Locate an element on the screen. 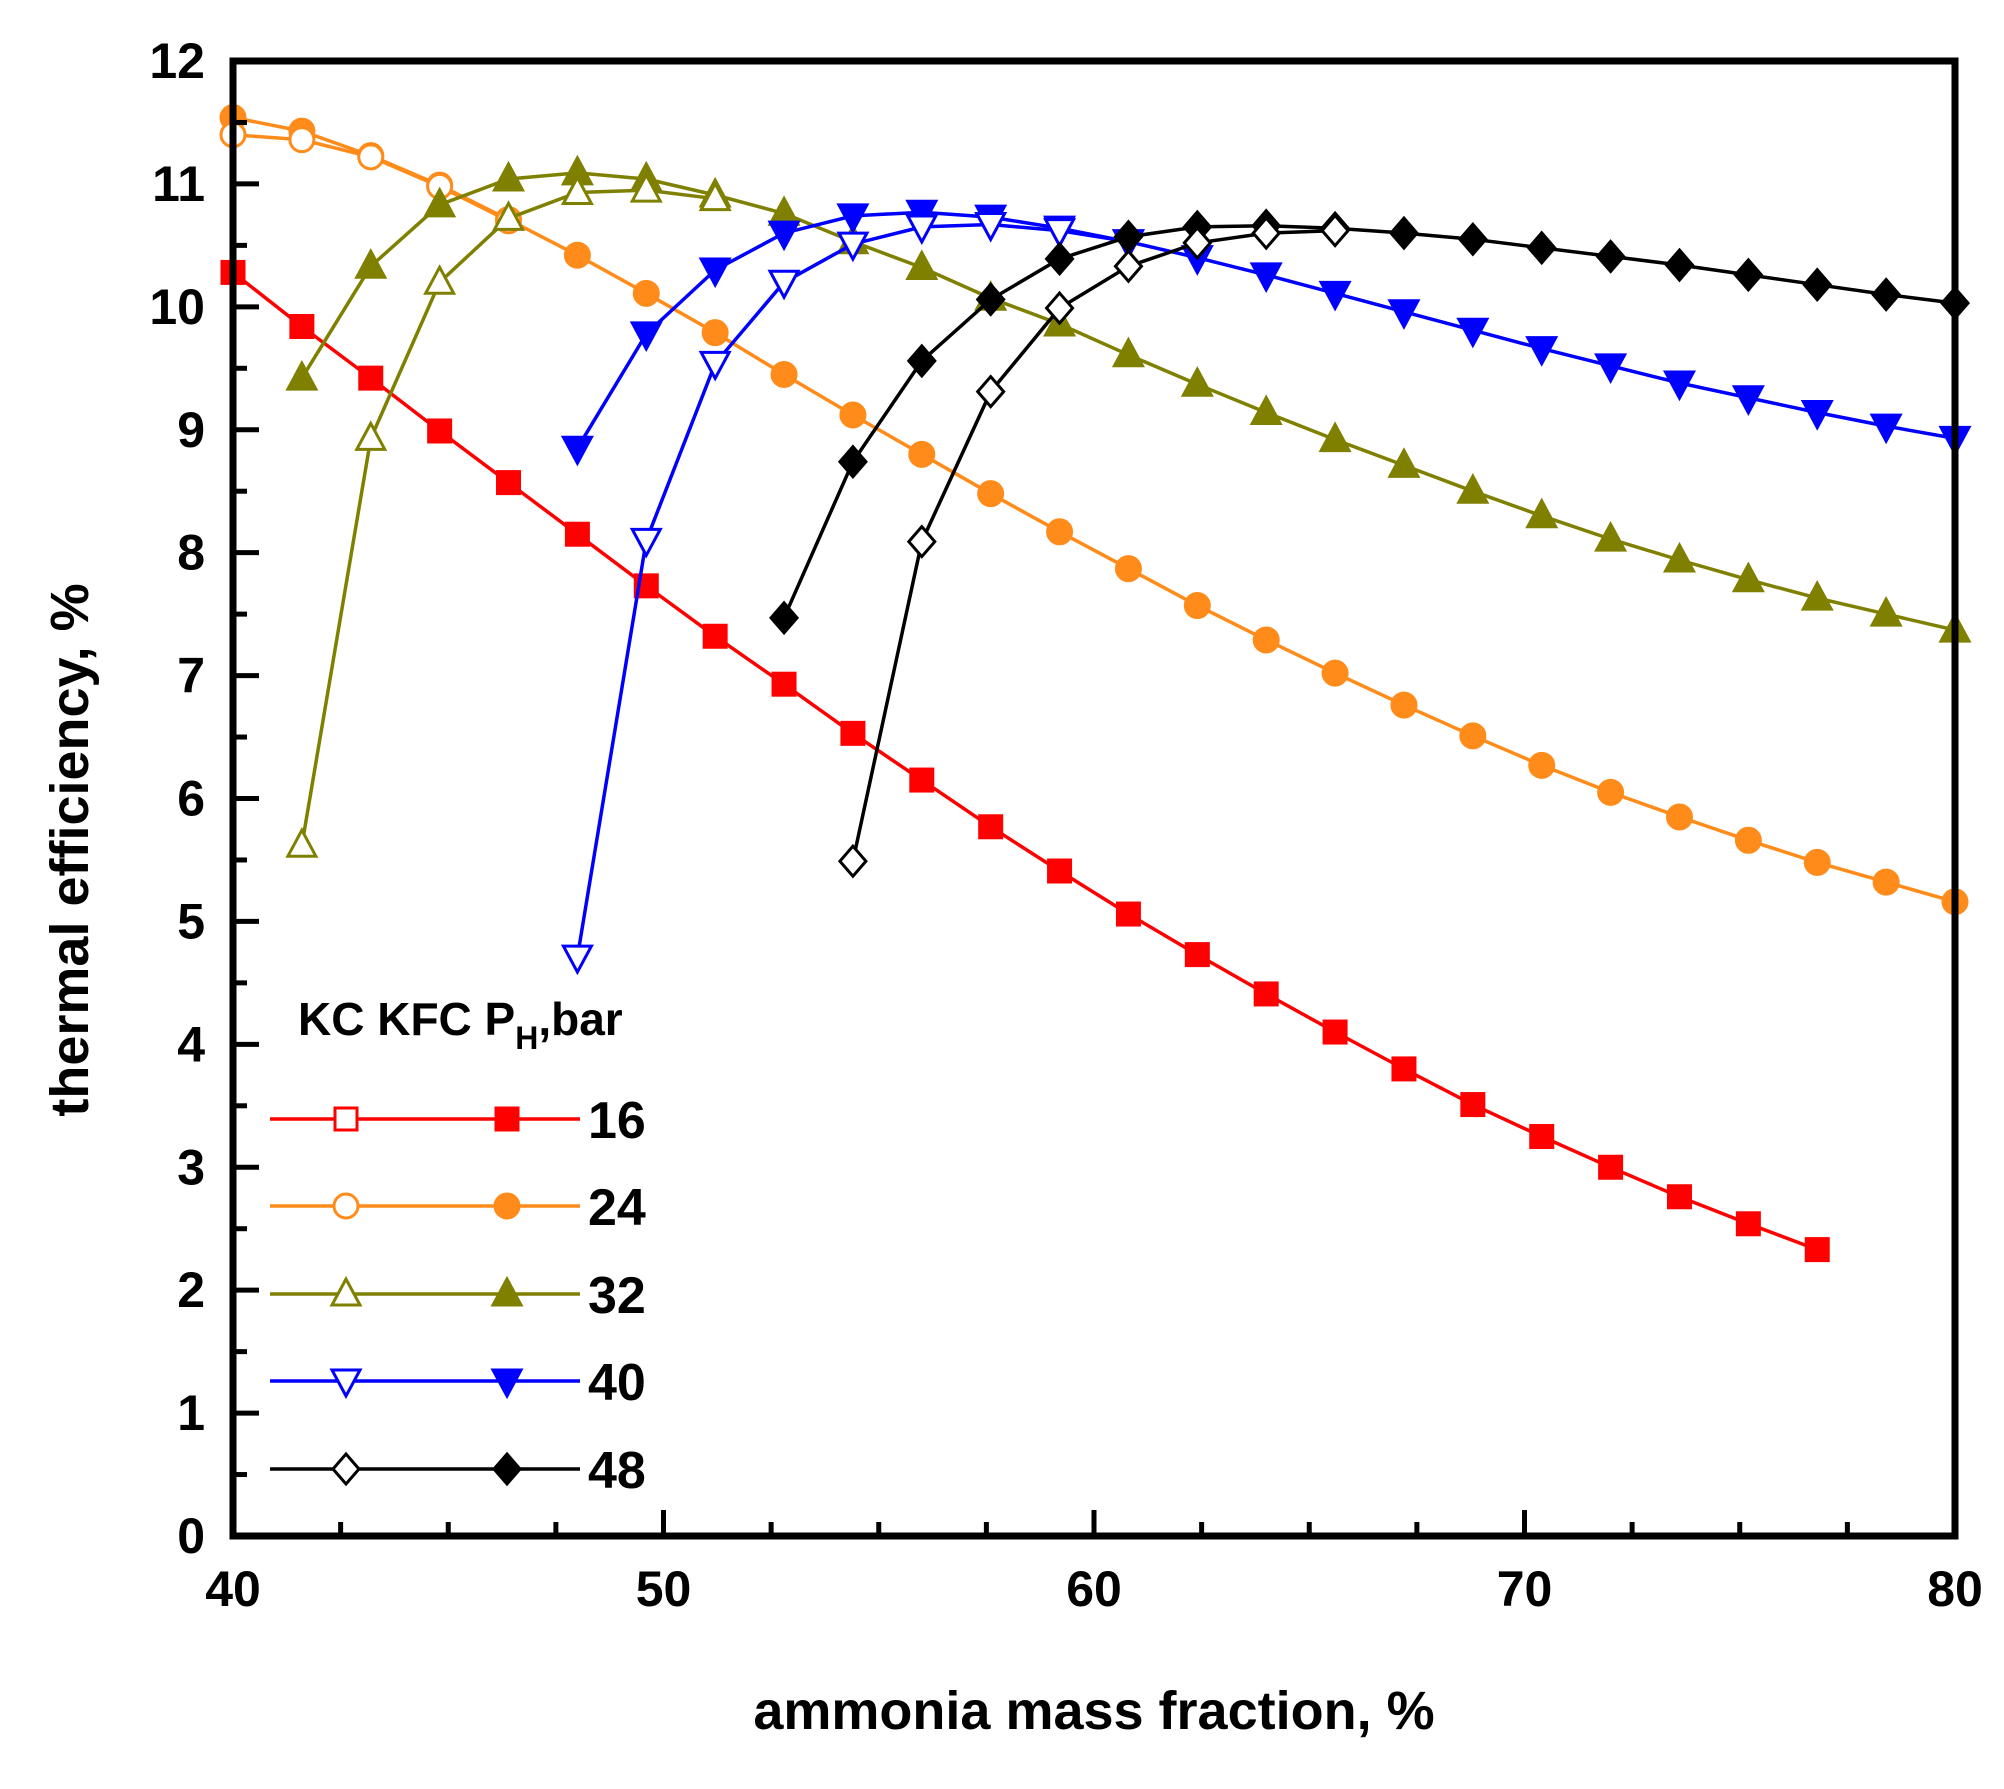  legend-value: 16 is located at coordinates (617, 1121).